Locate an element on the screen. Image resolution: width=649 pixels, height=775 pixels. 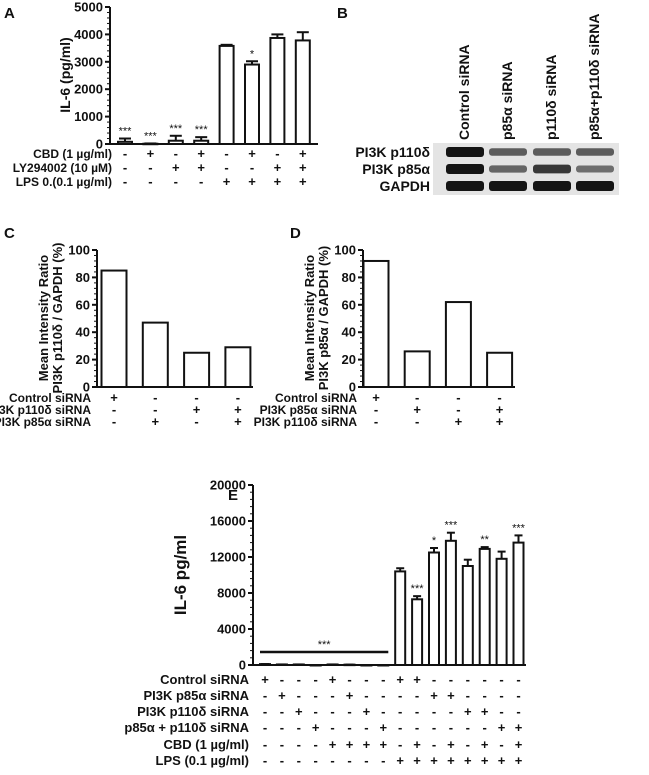
y-tick-label: 4000 is located at coordinates (231, 629).